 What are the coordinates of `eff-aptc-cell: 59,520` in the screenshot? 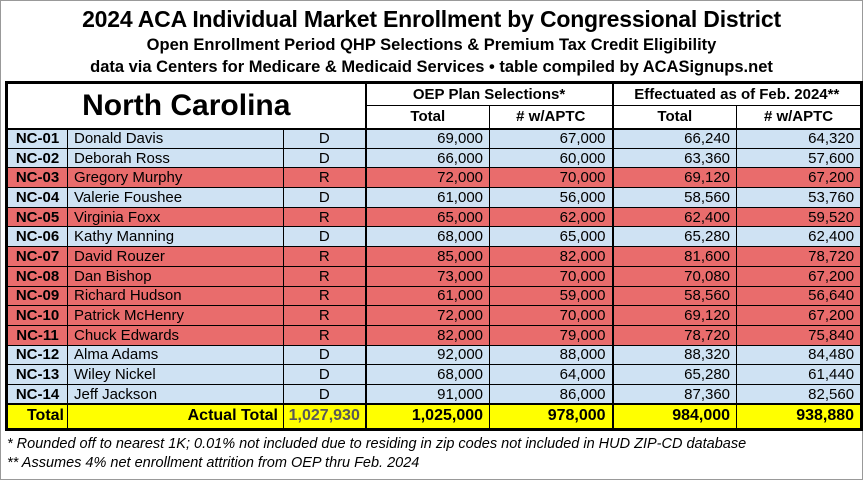 It's located at (799, 217).